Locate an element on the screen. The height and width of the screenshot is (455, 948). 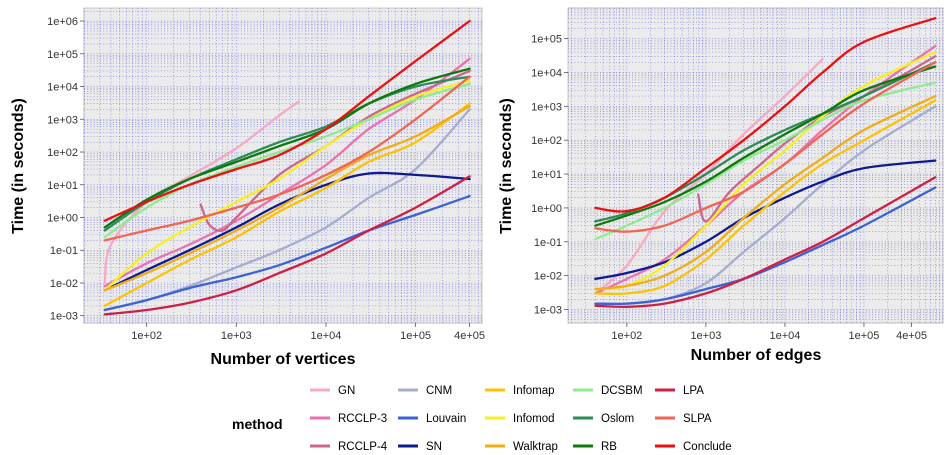
x-axis-title: Number of edges is located at coordinates (756, 355).